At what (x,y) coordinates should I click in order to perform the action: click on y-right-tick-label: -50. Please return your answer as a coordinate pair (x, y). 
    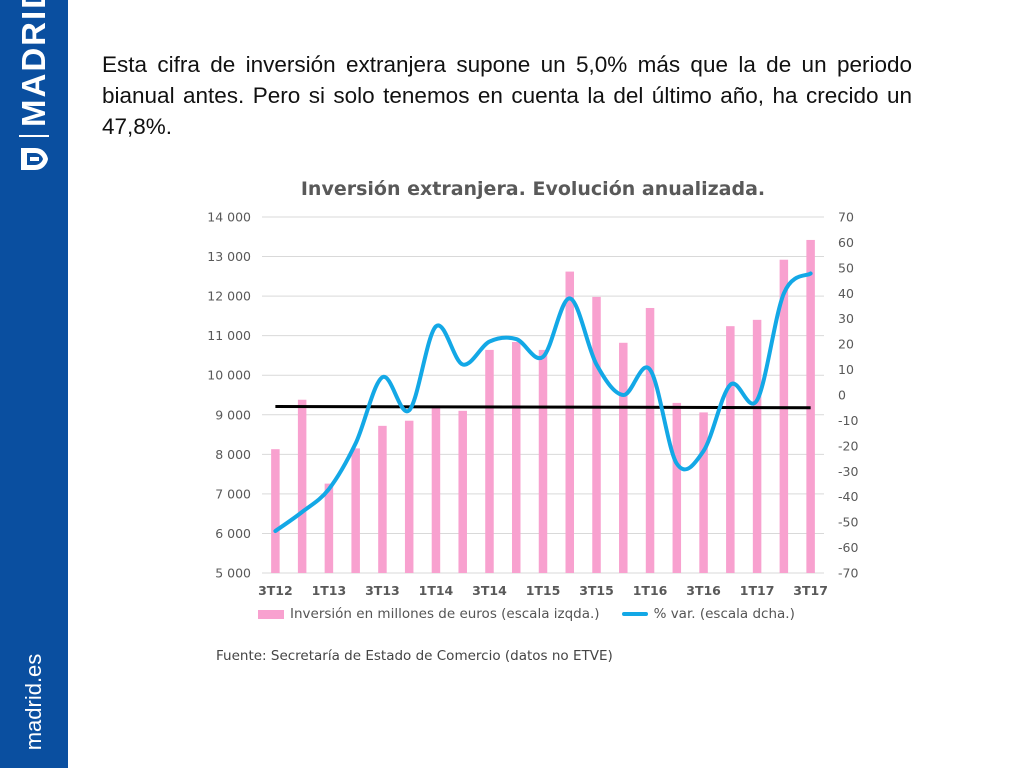
    Looking at the image, I should click on (848, 522).